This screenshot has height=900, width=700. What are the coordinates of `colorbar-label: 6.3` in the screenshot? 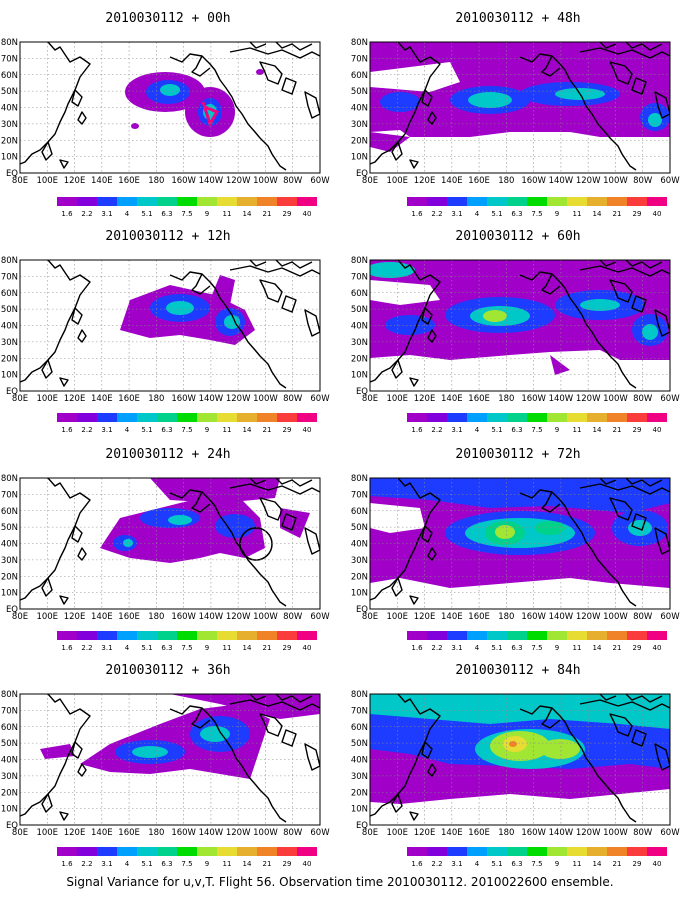 It's located at (166, 430).